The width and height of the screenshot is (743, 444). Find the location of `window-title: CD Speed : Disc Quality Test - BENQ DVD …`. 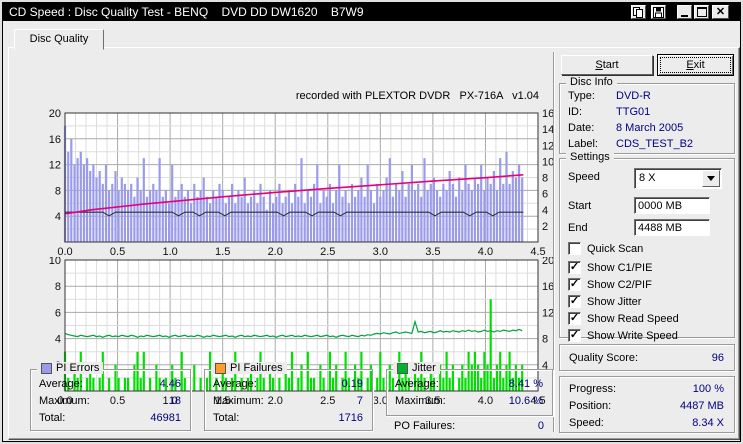

window-title: CD Speed : Disc Quality Test - BENQ DVD … is located at coordinates (186, 12).